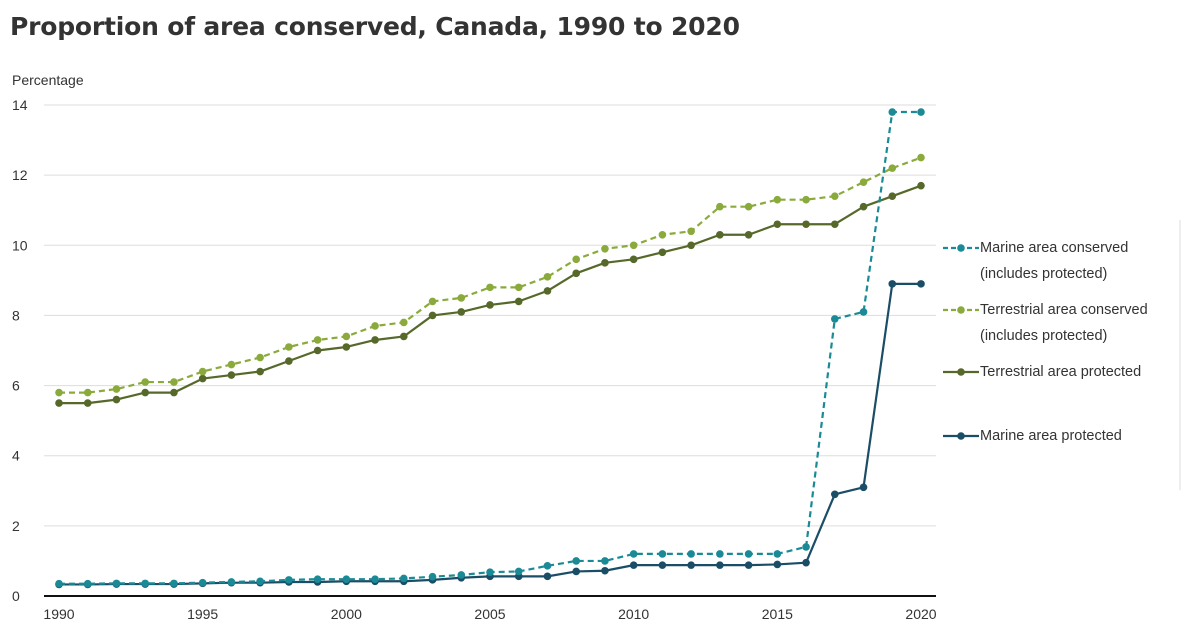 The height and width of the screenshot is (639, 1183). I want to click on x-tick-label: 2010, so click(633, 614).